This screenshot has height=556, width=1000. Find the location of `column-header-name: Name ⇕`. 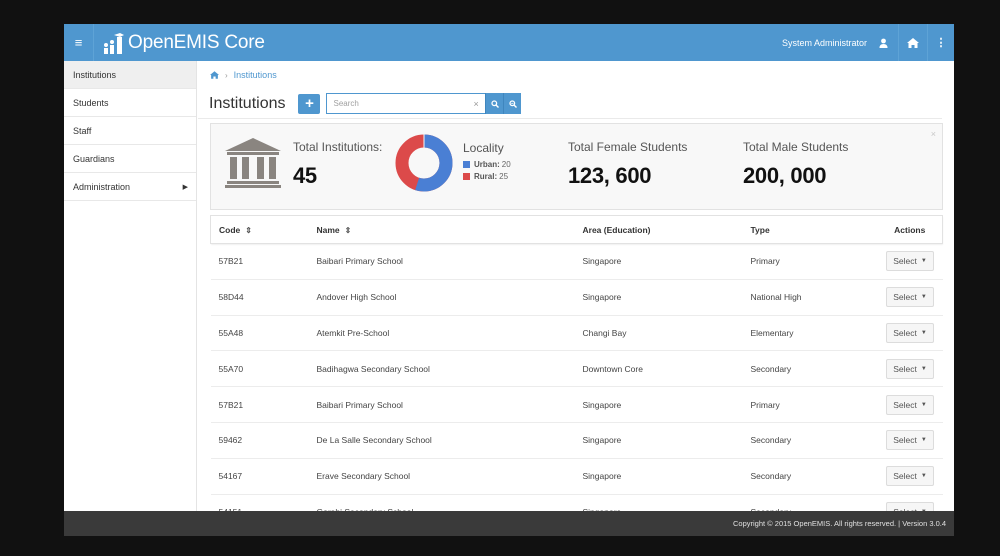

column-header-name: Name ⇕ is located at coordinates (334, 229).